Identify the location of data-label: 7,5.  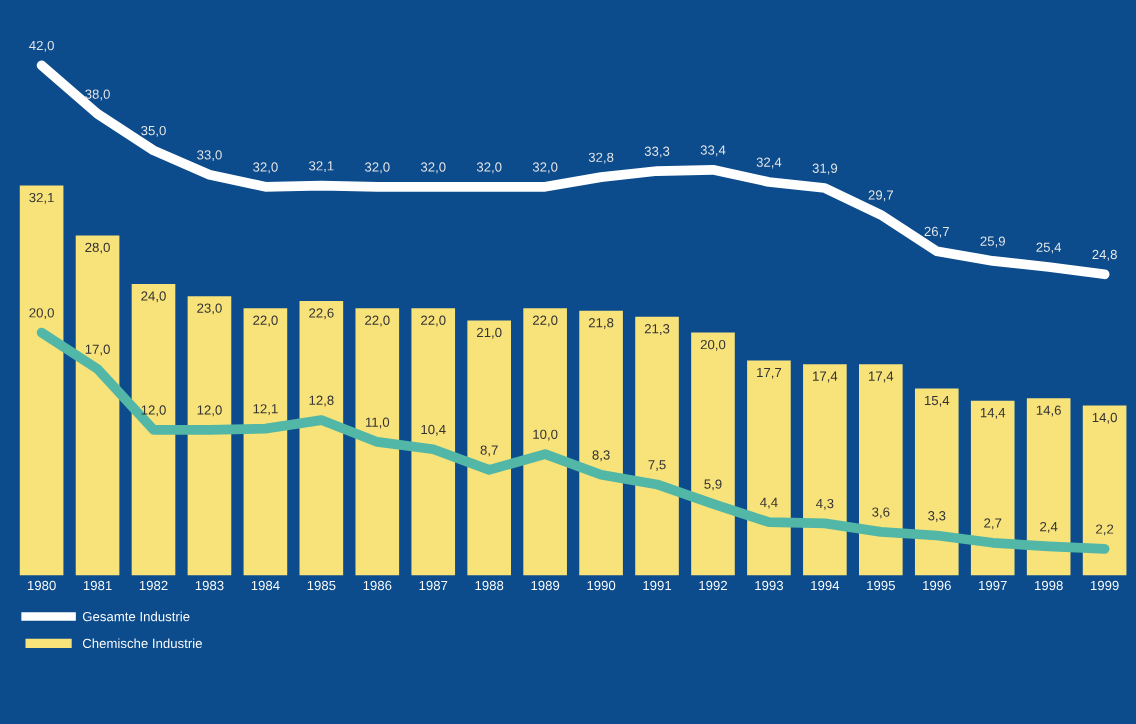
(657, 465).